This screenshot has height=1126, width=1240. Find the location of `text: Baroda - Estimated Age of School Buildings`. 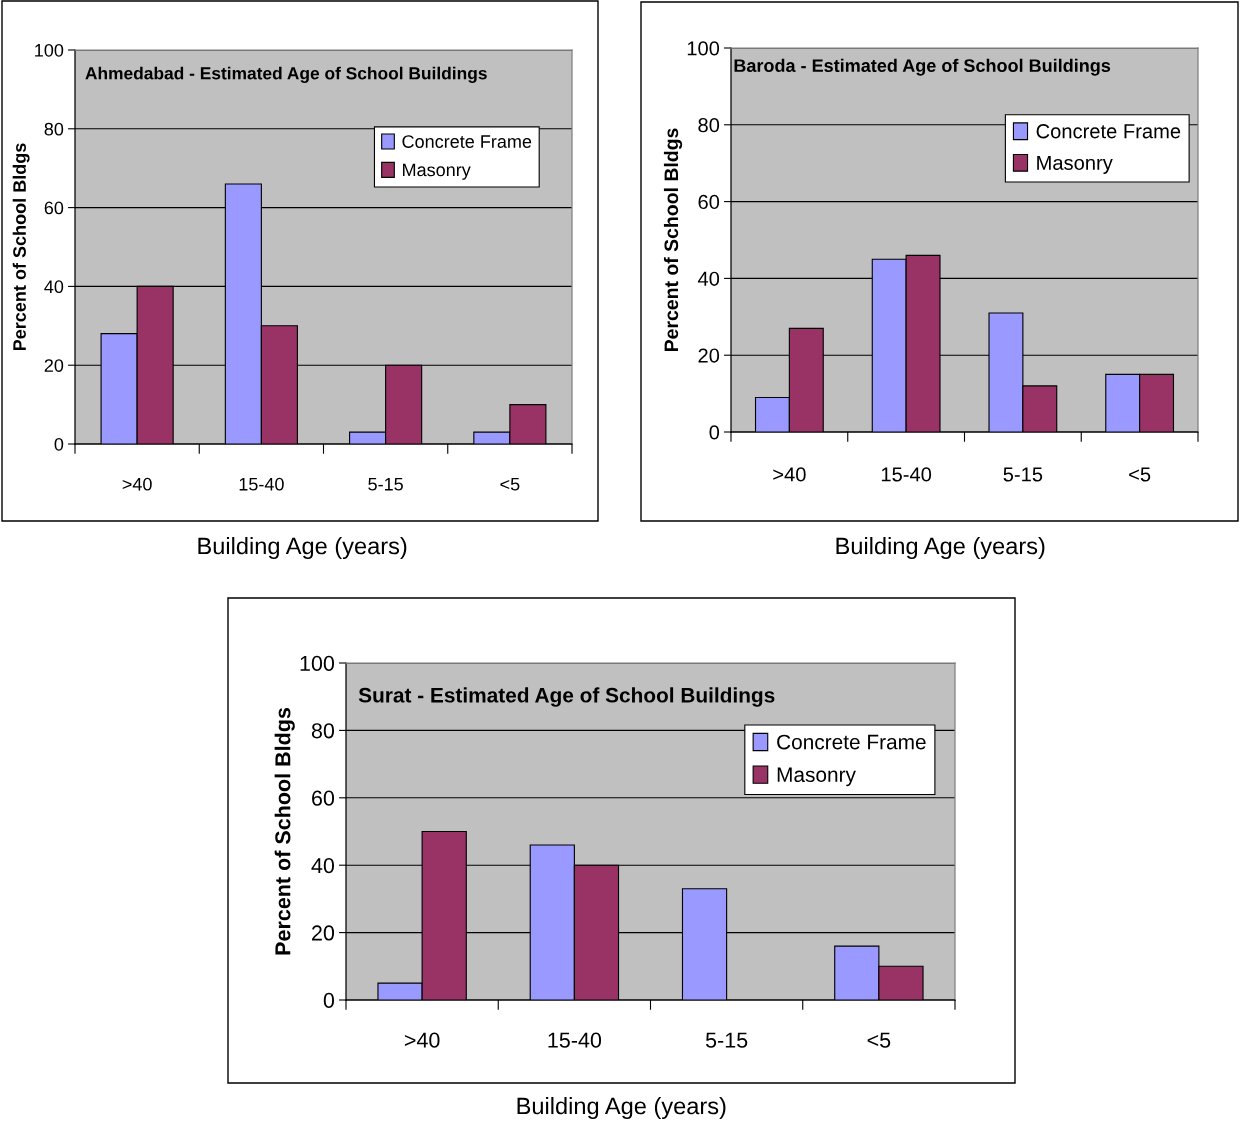

text: Baroda - Estimated Age of School Buildings is located at coordinates (922, 67).